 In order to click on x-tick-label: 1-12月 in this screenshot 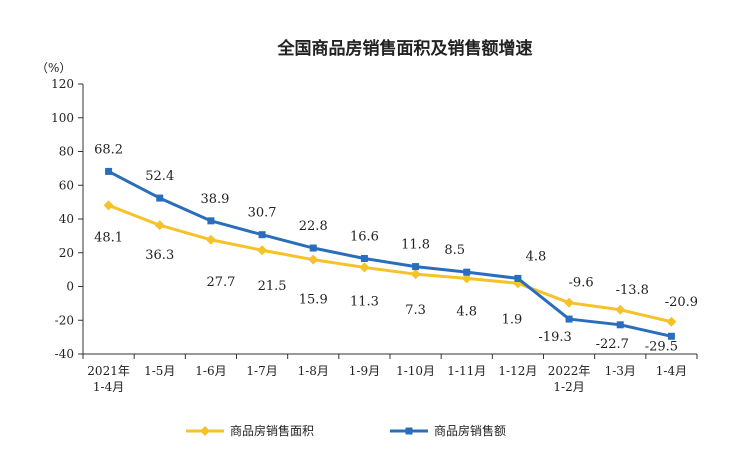, I will do `click(517, 371)`.